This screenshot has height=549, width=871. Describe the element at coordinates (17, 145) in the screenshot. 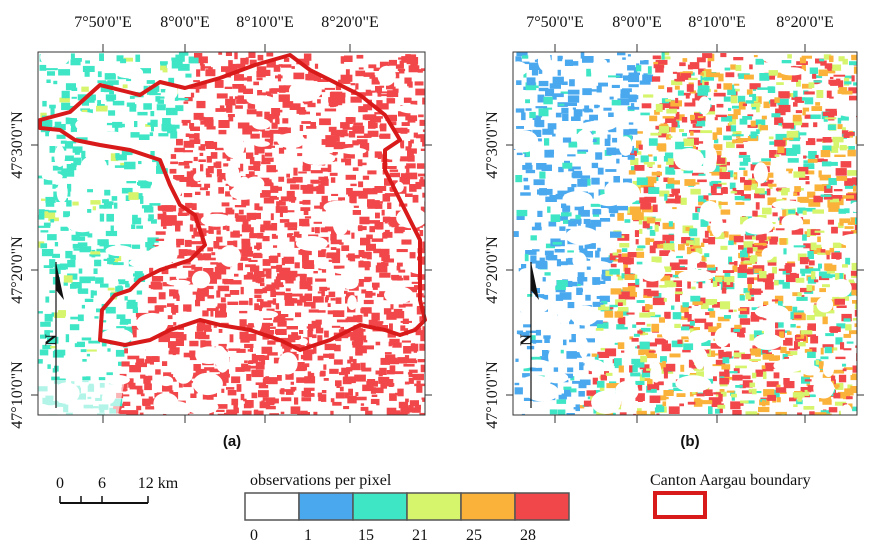

I see `lat-label: 47°30'0"N` at that location.